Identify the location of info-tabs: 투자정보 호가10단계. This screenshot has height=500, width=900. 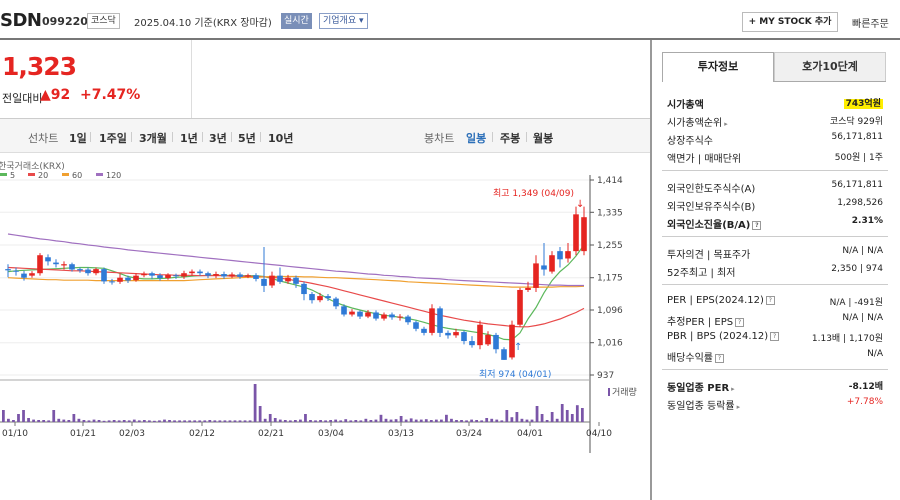
(774, 67).